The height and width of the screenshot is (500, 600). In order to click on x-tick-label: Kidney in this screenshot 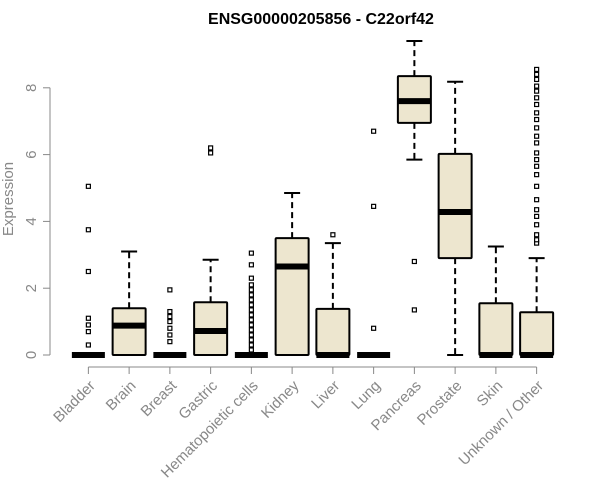, I will do `click(280, 399)`.